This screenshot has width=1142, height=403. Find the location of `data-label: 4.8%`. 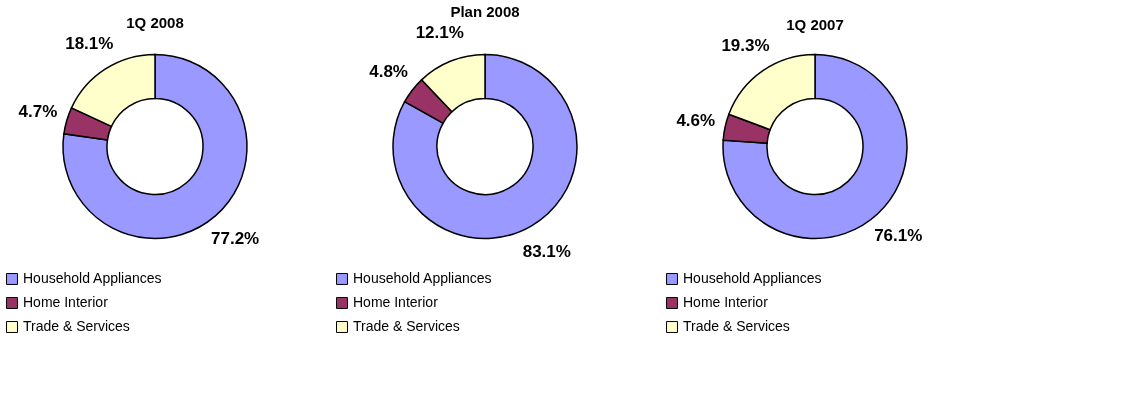

data-label: 4.8% is located at coordinates (388, 71).